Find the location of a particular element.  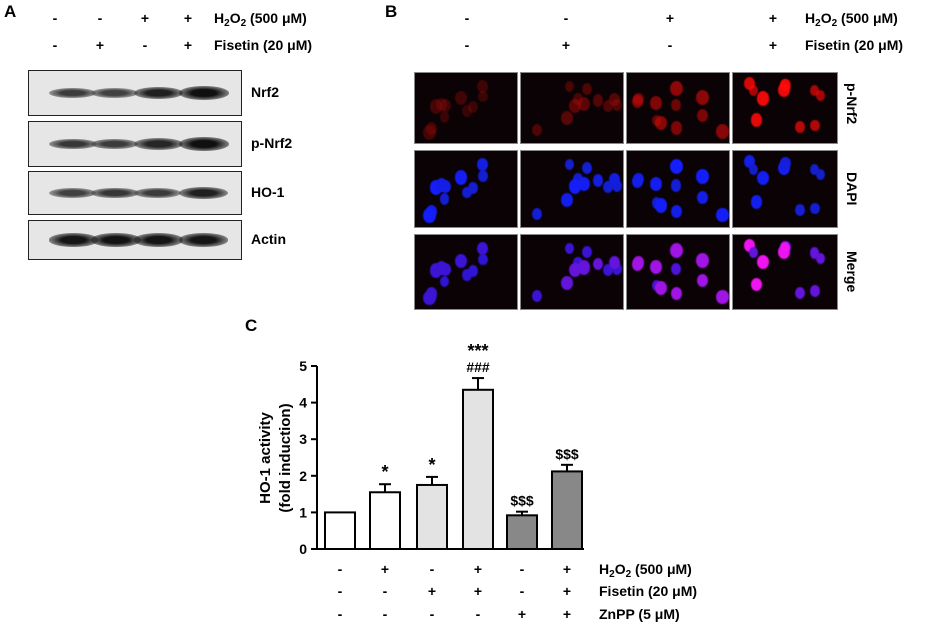

y-tick-label: 5 is located at coordinates (303, 366).